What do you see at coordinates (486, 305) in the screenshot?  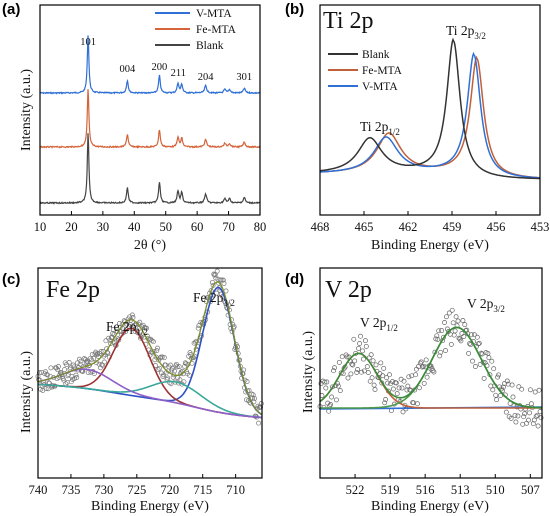 I see `annotation-v-2p32: V 2p3/2` at bounding box center [486, 305].